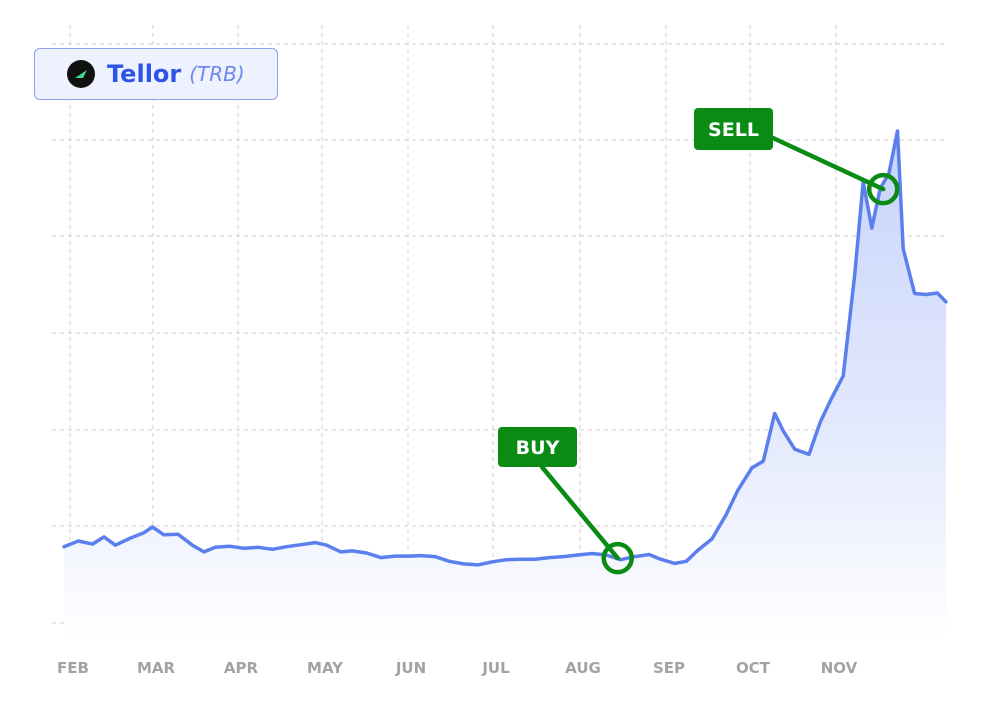 The height and width of the screenshot is (709, 1000). Describe the element at coordinates (156, 668) in the screenshot. I see `x-tick-label: MAR` at that location.